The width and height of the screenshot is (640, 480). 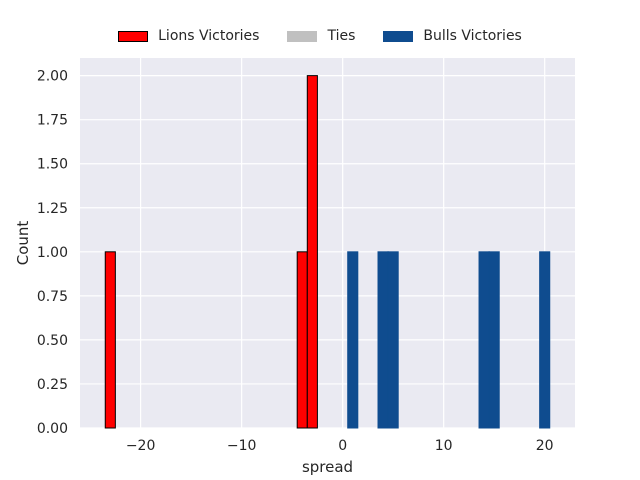 I want to click on x-tick-label: 10, so click(x=444, y=446).